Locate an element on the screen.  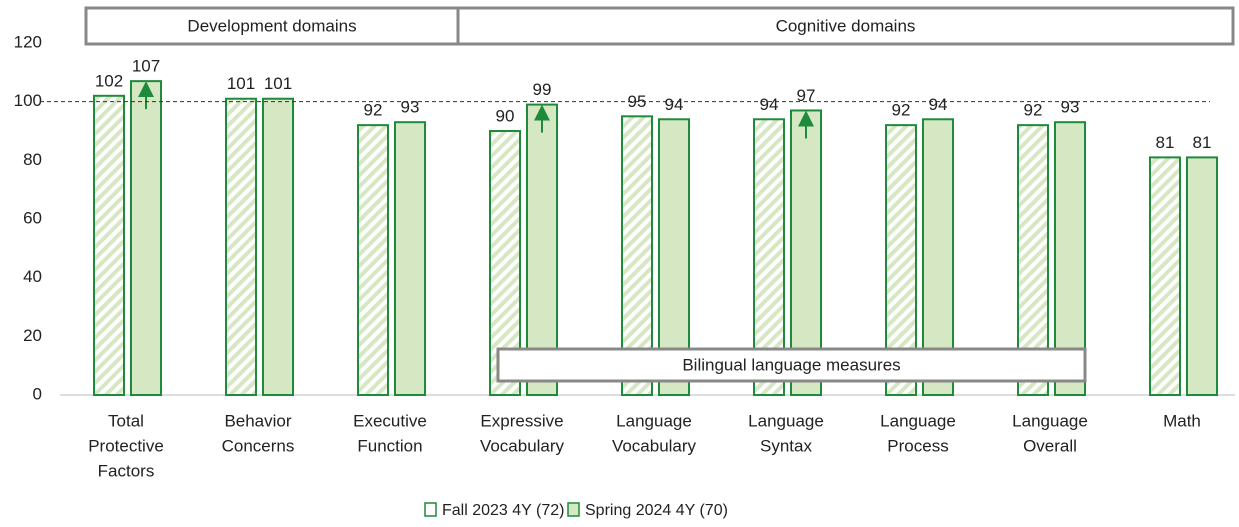
x-tick-label: Protective is located at coordinates (126, 445).